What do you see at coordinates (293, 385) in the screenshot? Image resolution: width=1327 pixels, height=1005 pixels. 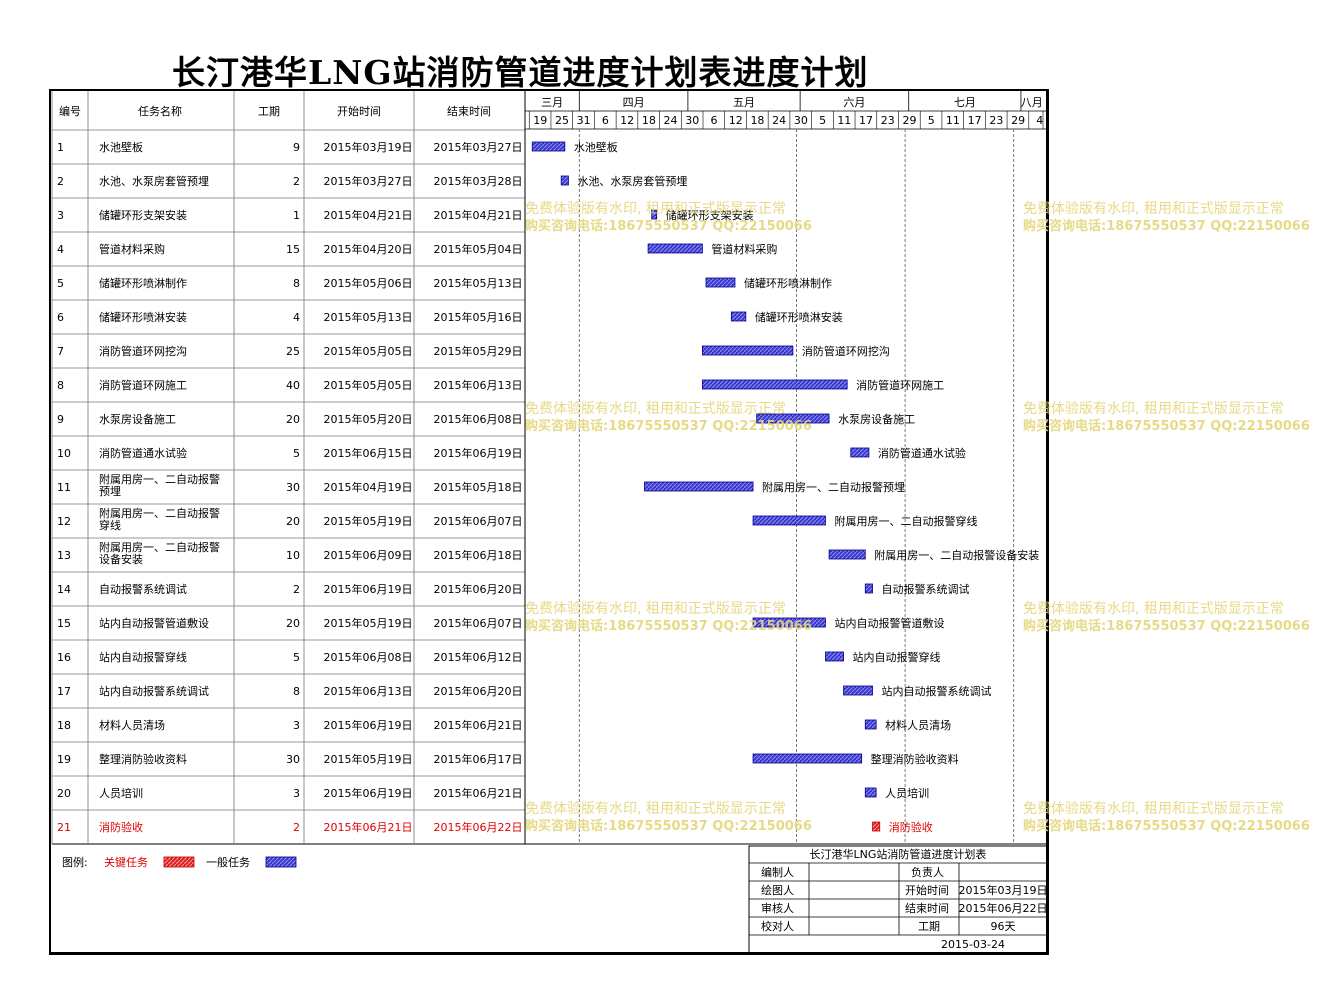 I see `task-duration: 40` at bounding box center [293, 385].